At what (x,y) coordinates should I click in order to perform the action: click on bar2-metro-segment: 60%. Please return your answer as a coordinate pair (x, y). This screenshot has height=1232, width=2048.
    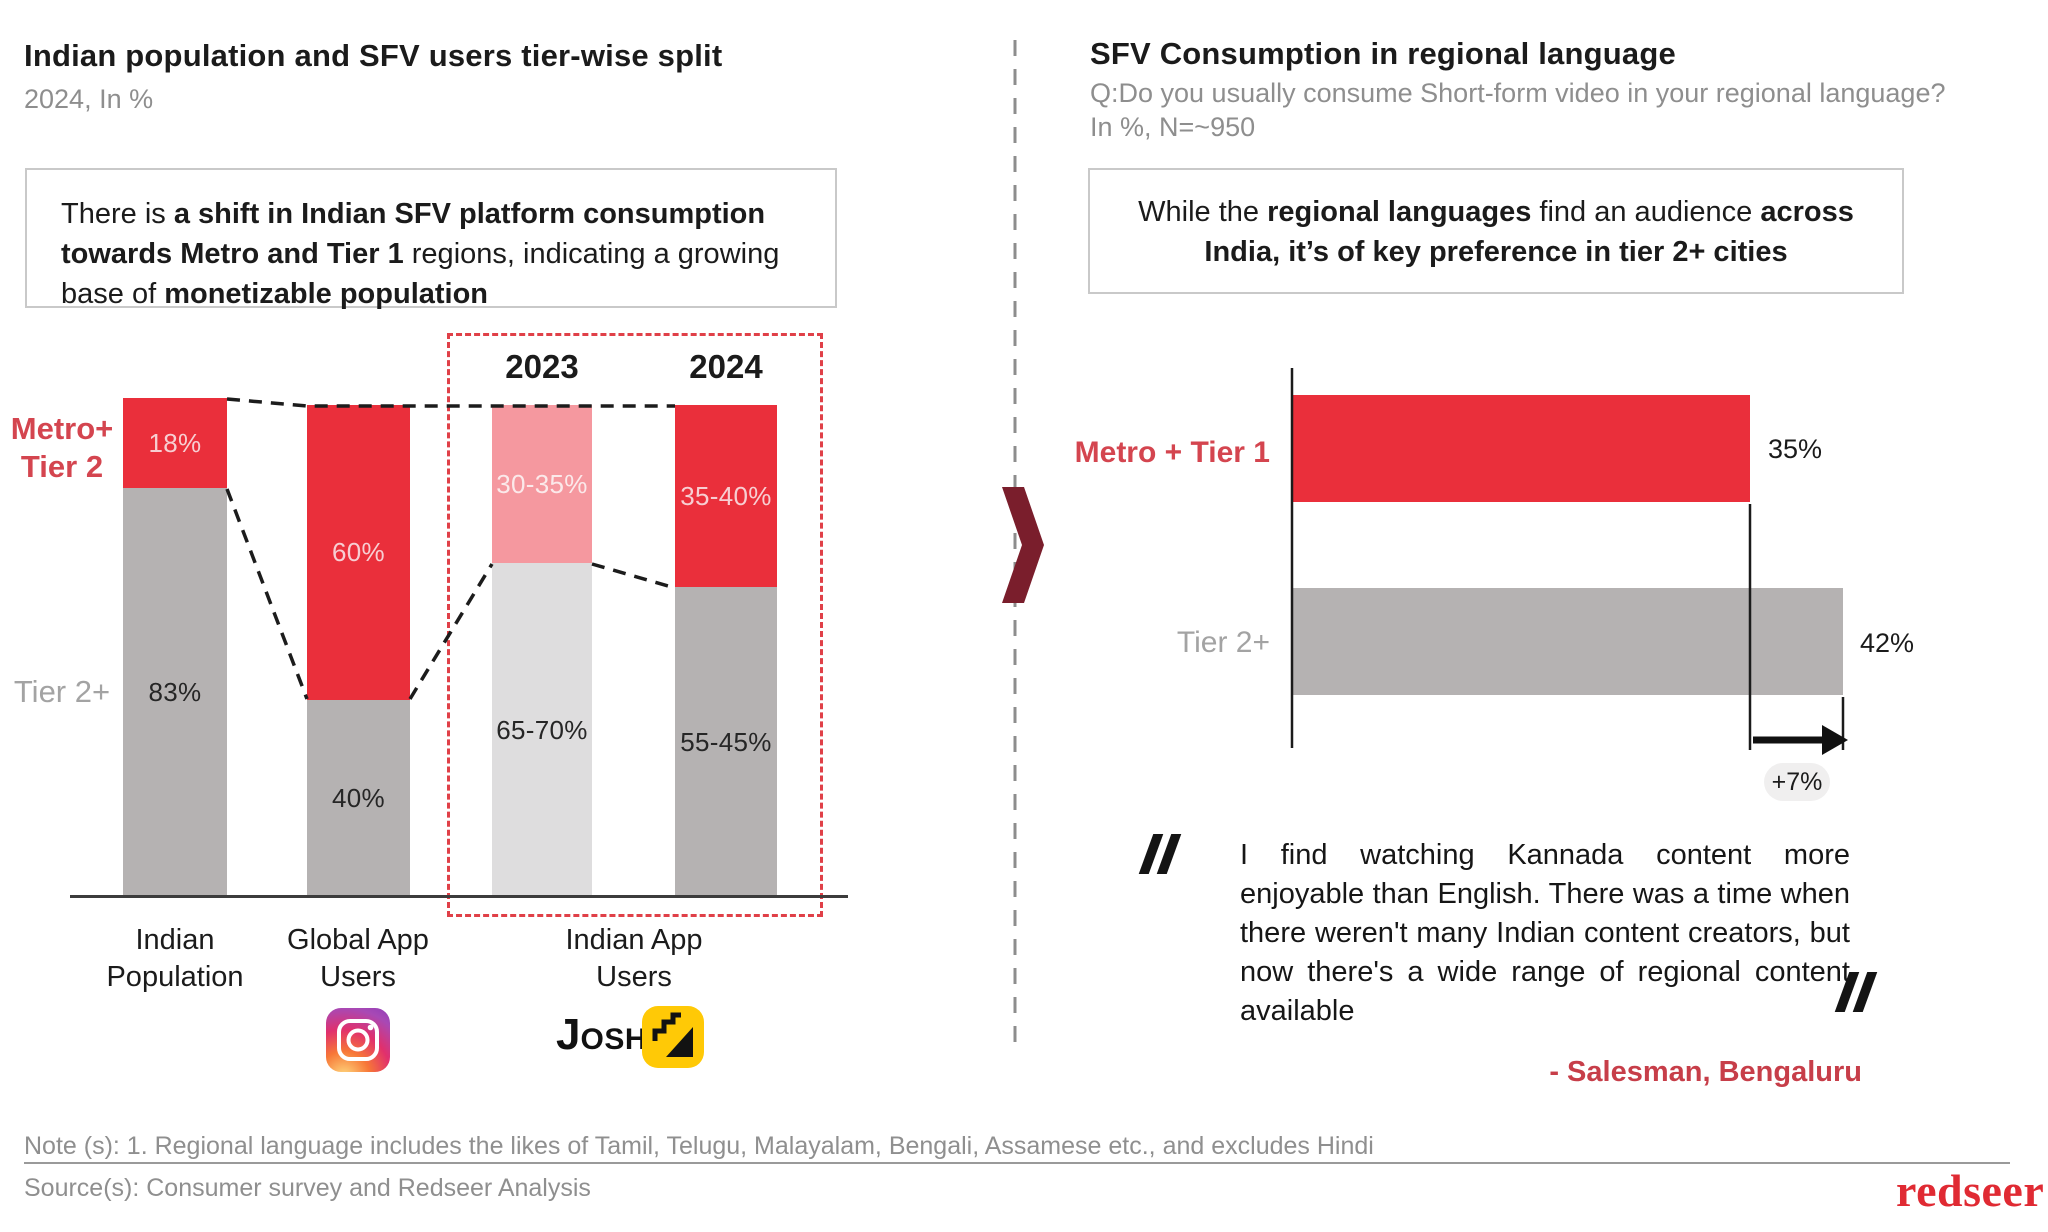
    Looking at the image, I should click on (358, 552).